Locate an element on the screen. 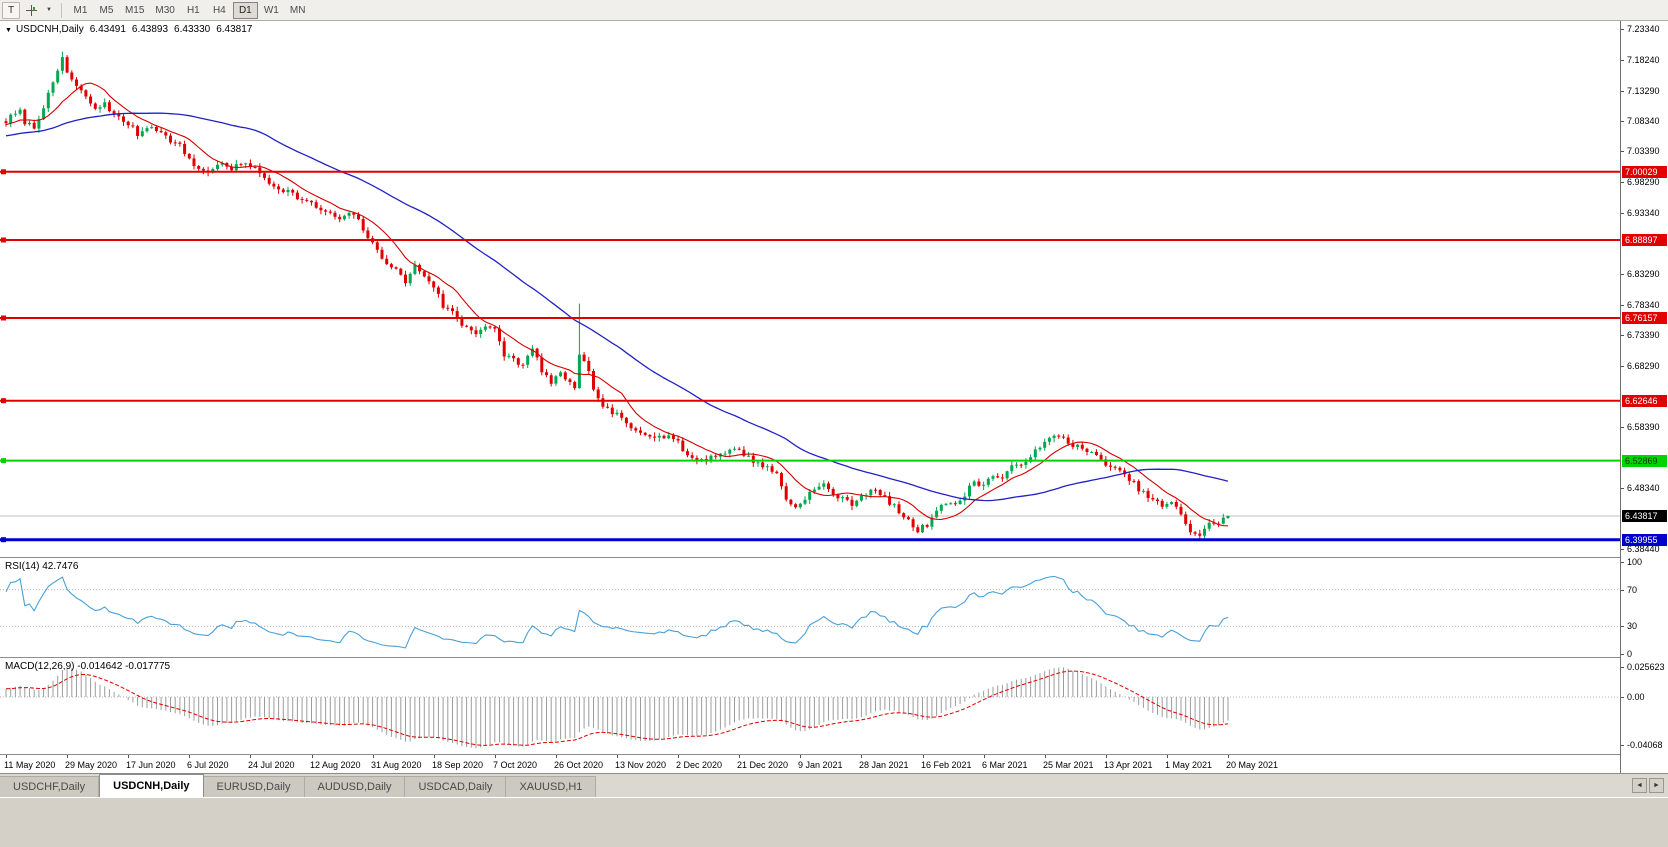 Image resolution: width=1668 pixels, height=847 pixels. chart-tab-xauusd: XAUUSD,H1 is located at coordinates (551, 786).